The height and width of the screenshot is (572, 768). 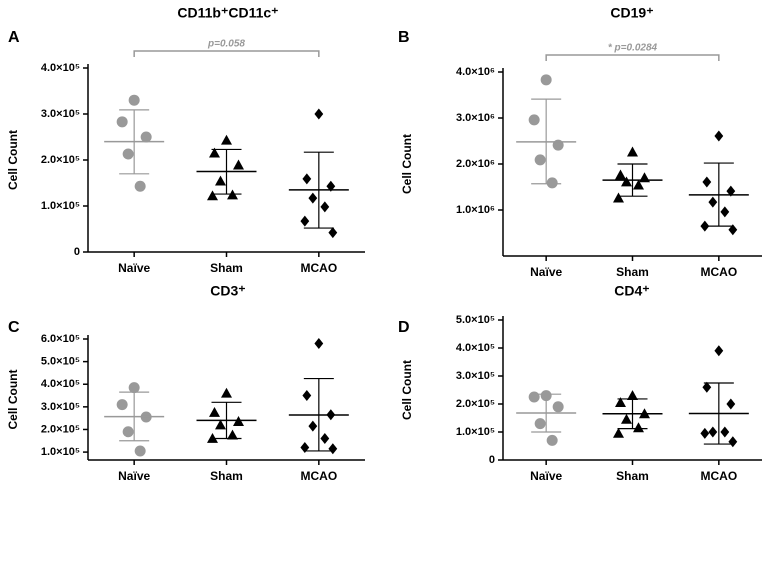 What do you see at coordinates (226, 44) in the screenshot?
I see `significance-label: p=0.058` at bounding box center [226, 44].